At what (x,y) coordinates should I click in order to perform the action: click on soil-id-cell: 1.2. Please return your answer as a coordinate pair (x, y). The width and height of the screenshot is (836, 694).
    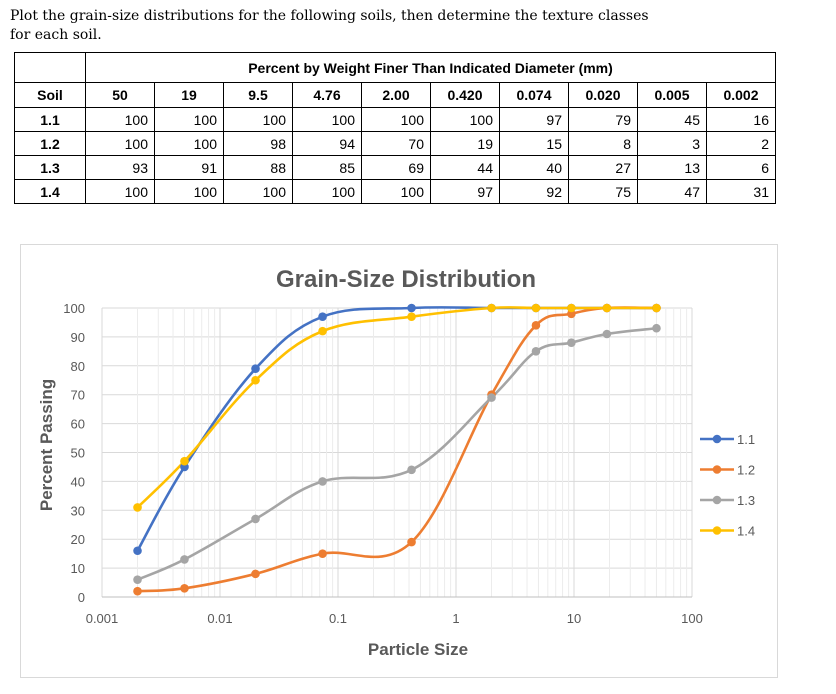
    Looking at the image, I should click on (50, 143).